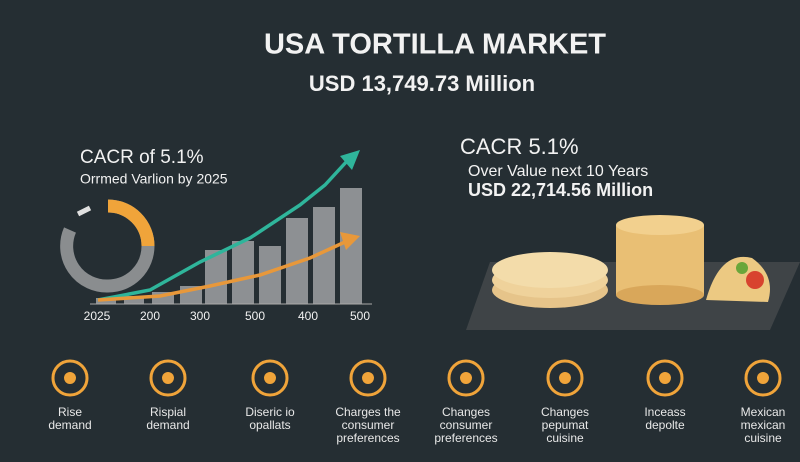  What do you see at coordinates (142, 157) in the screenshot?
I see `left-heading: CACR of 5.1%` at bounding box center [142, 157].